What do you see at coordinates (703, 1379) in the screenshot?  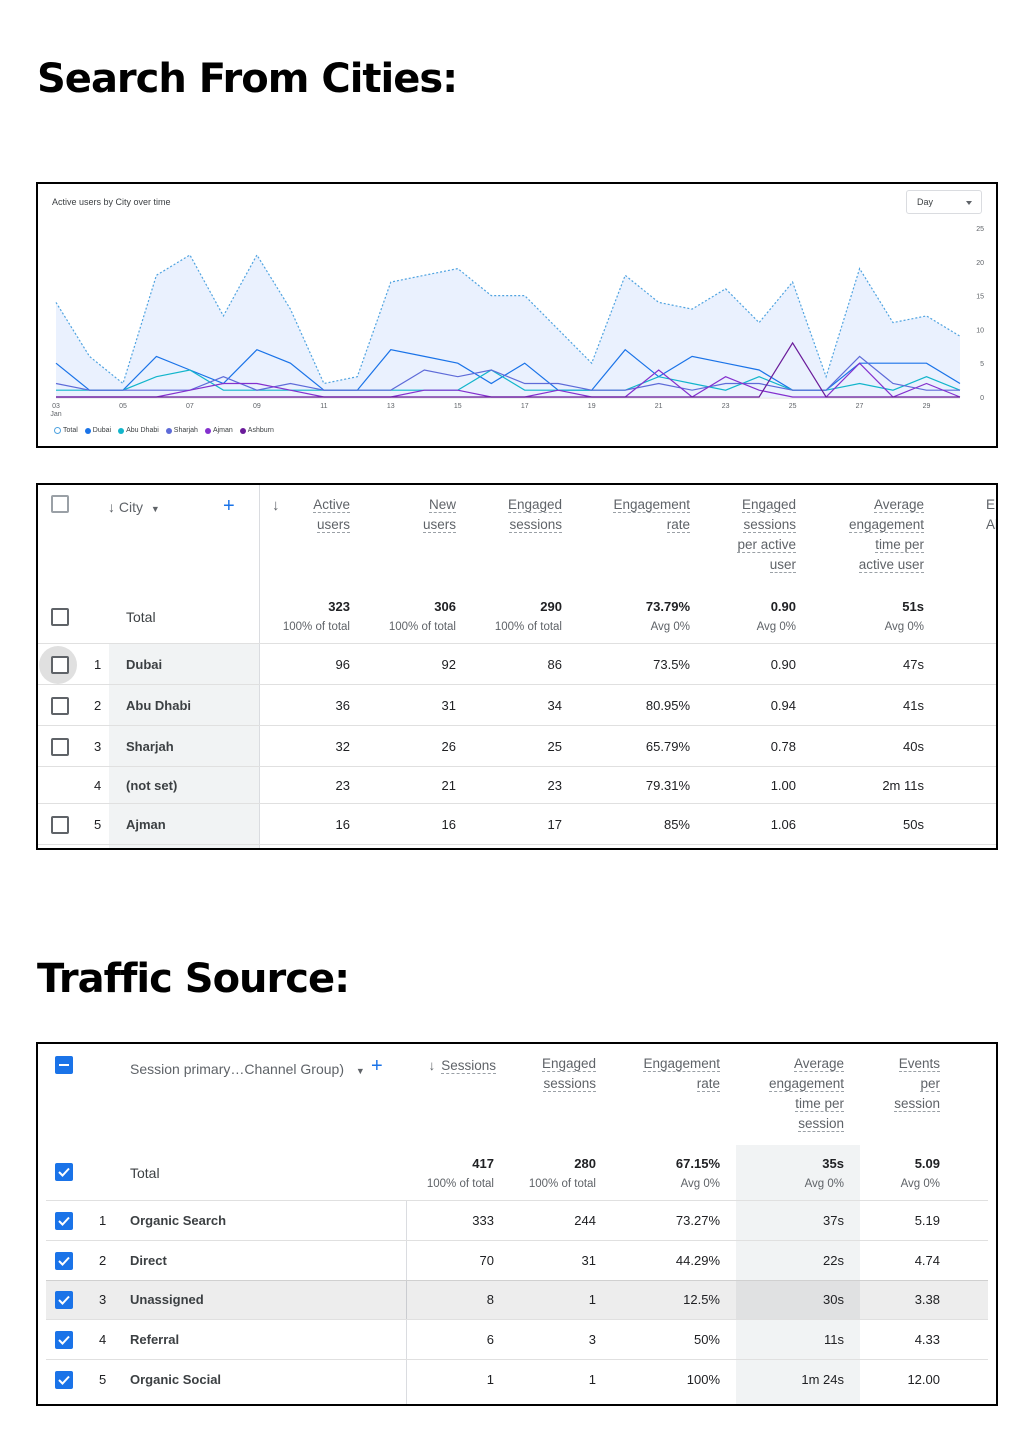 I see `cell-value: 100%` at bounding box center [703, 1379].